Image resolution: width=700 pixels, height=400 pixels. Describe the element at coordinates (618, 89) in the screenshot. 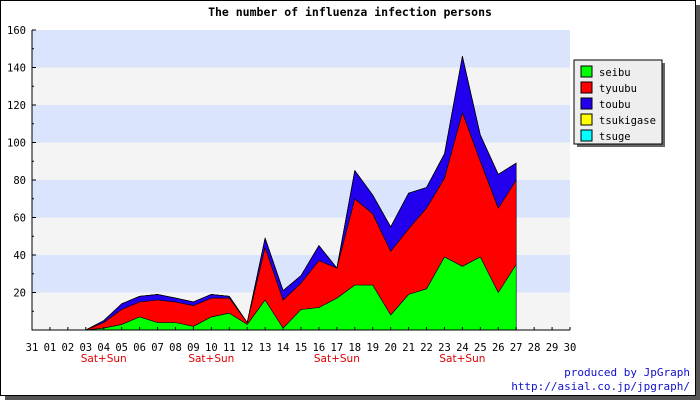

I see `legend-label-tyuubu: tyuubu` at that location.